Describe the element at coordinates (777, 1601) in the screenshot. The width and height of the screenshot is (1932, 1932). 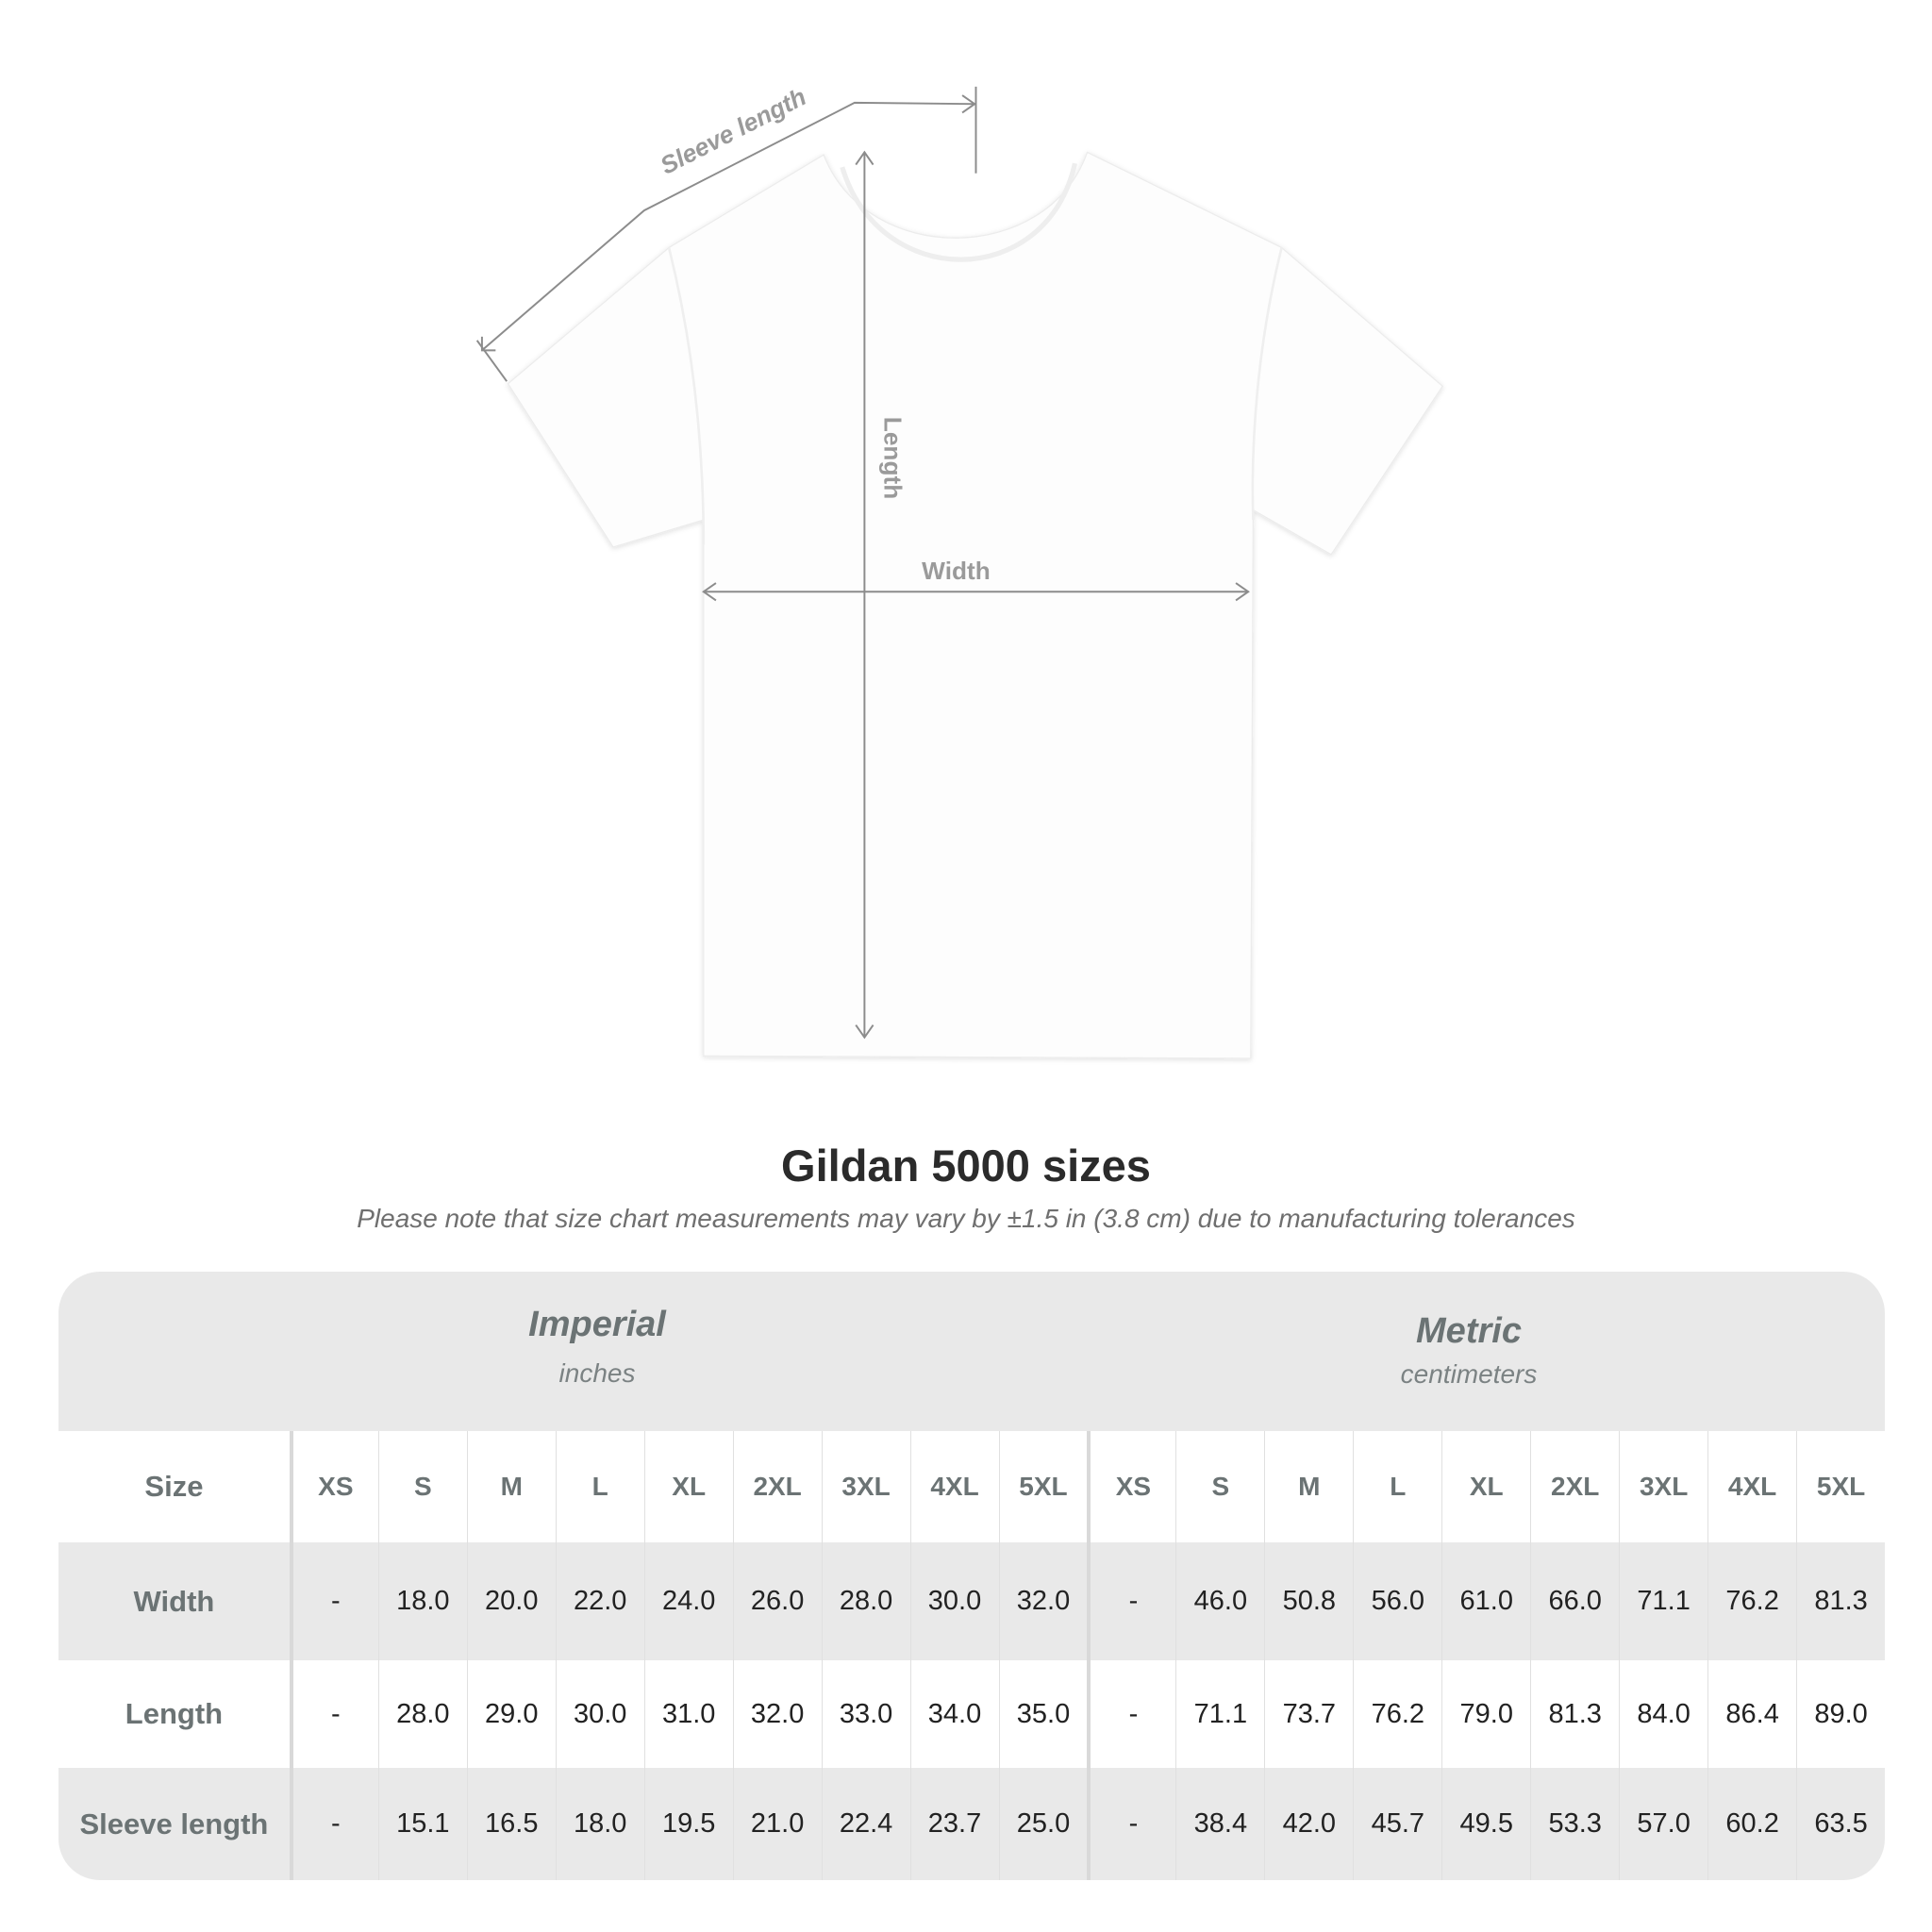
I see `imperial-value-cell: 26.0` at that location.